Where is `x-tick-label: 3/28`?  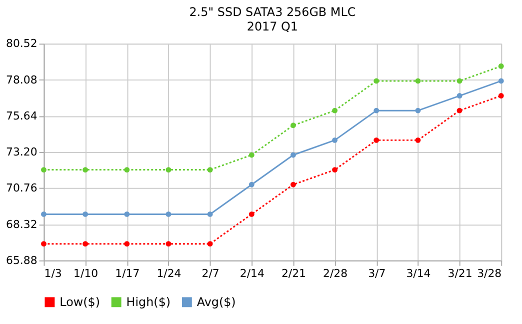 x-tick-label: 3/28 is located at coordinates (489, 273).